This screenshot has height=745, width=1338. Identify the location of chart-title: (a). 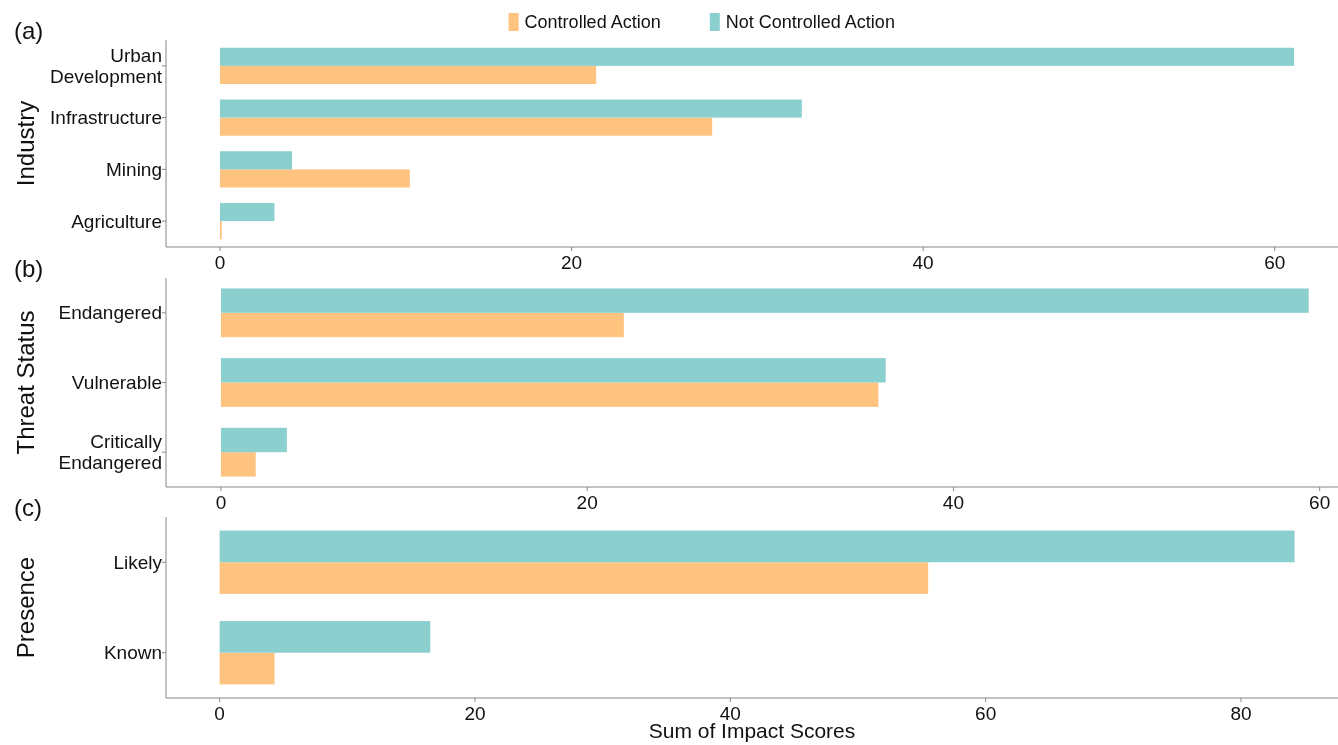
(29, 30).